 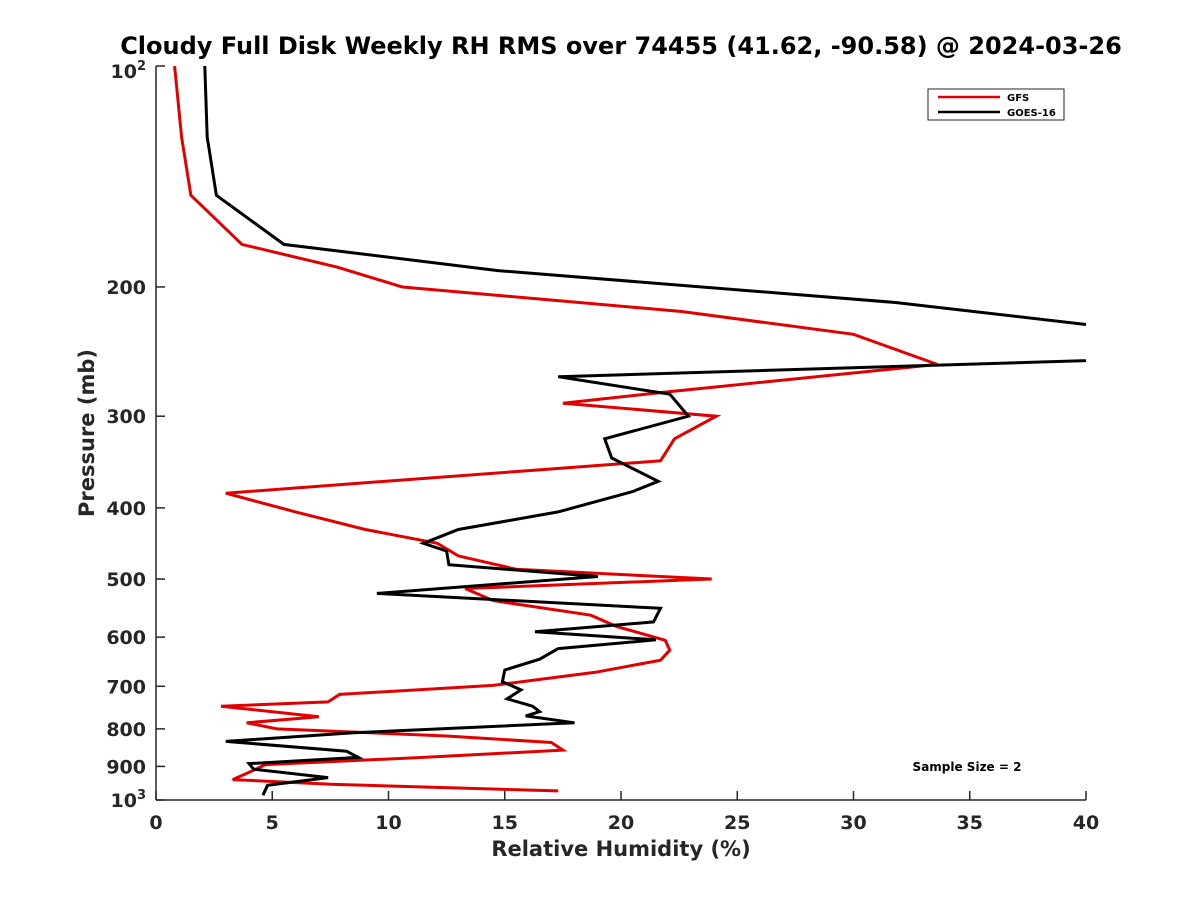 I want to click on x-axis-label: Relative Humidity (%), so click(x=620, y=849).